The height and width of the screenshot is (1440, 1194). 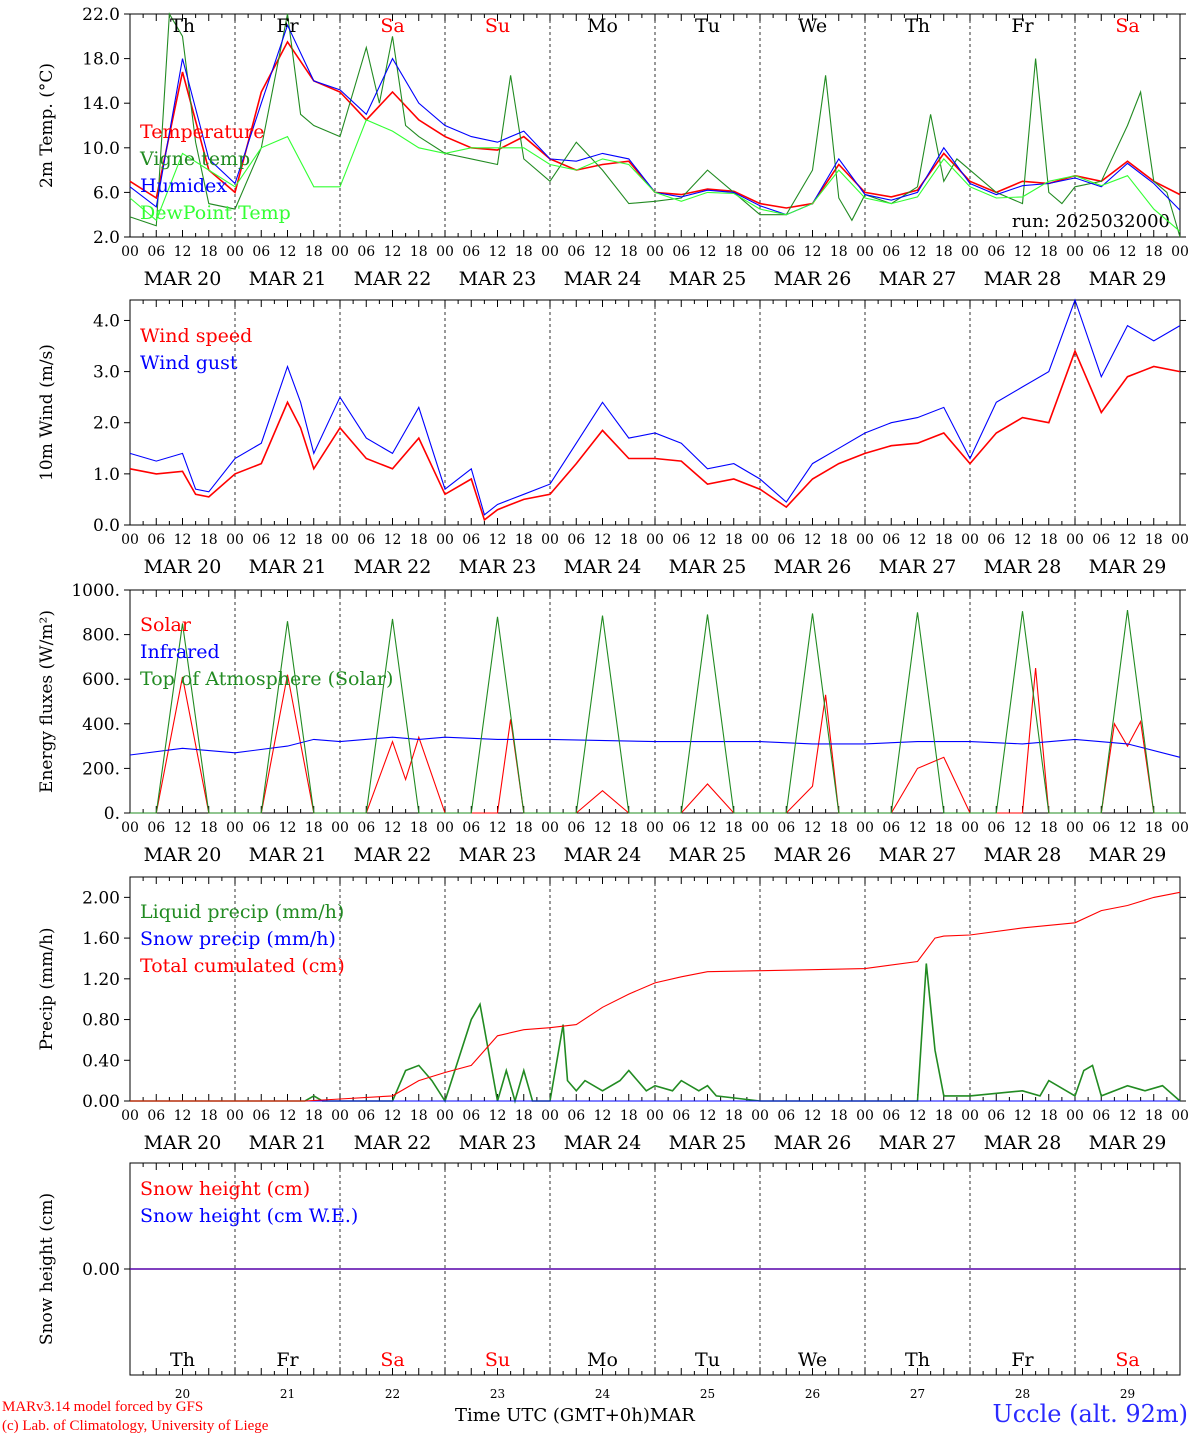 I want to click on weekday-label-top: Su, so click(x=497, y=26).